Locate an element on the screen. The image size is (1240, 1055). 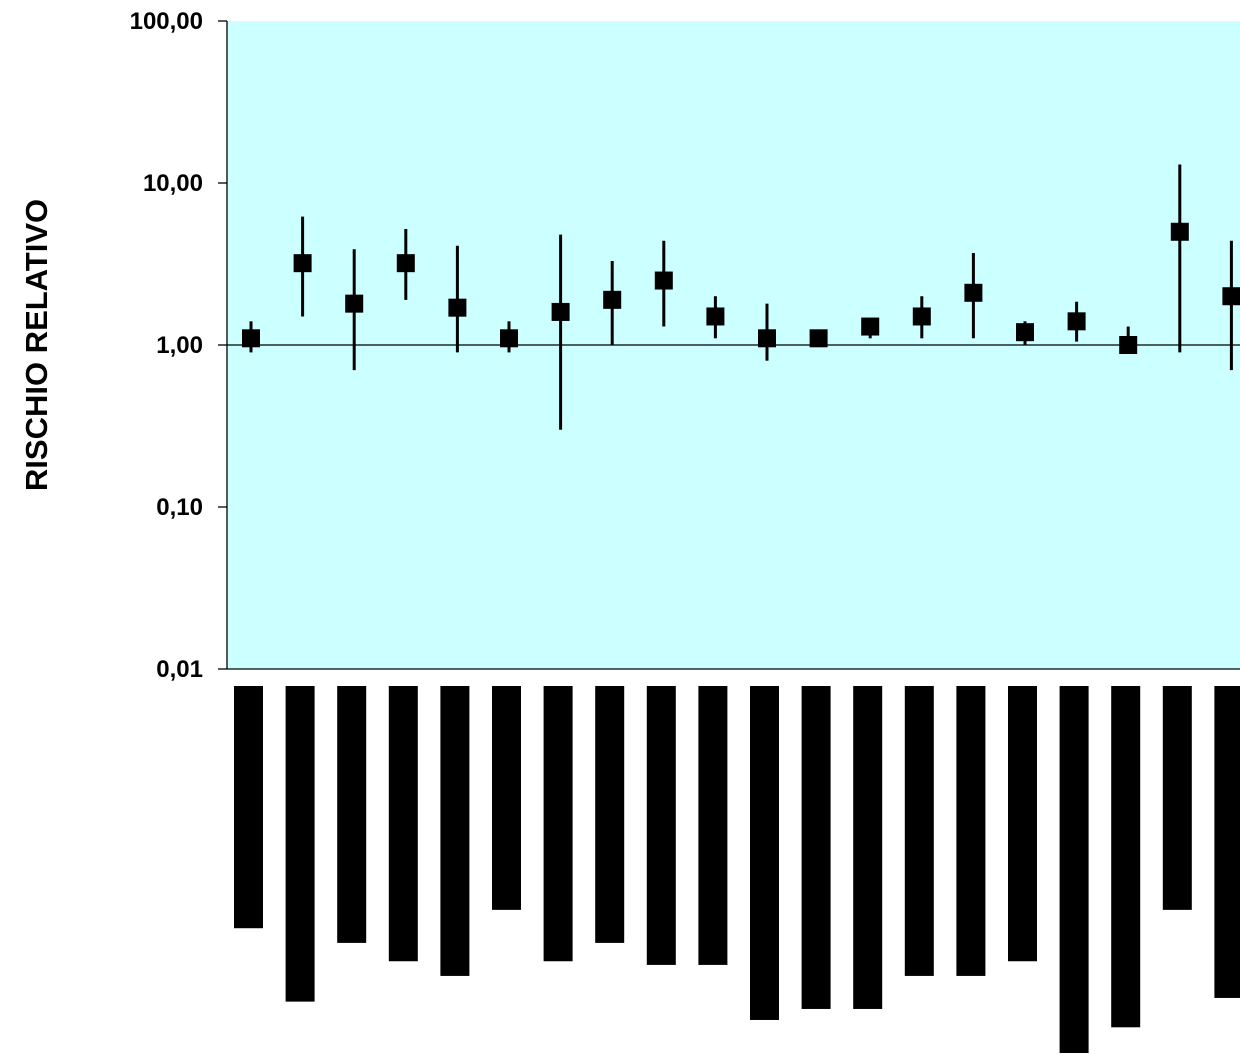
y-axis-title: RISCHIO RELATIVO is located at coordinates (36, 345).